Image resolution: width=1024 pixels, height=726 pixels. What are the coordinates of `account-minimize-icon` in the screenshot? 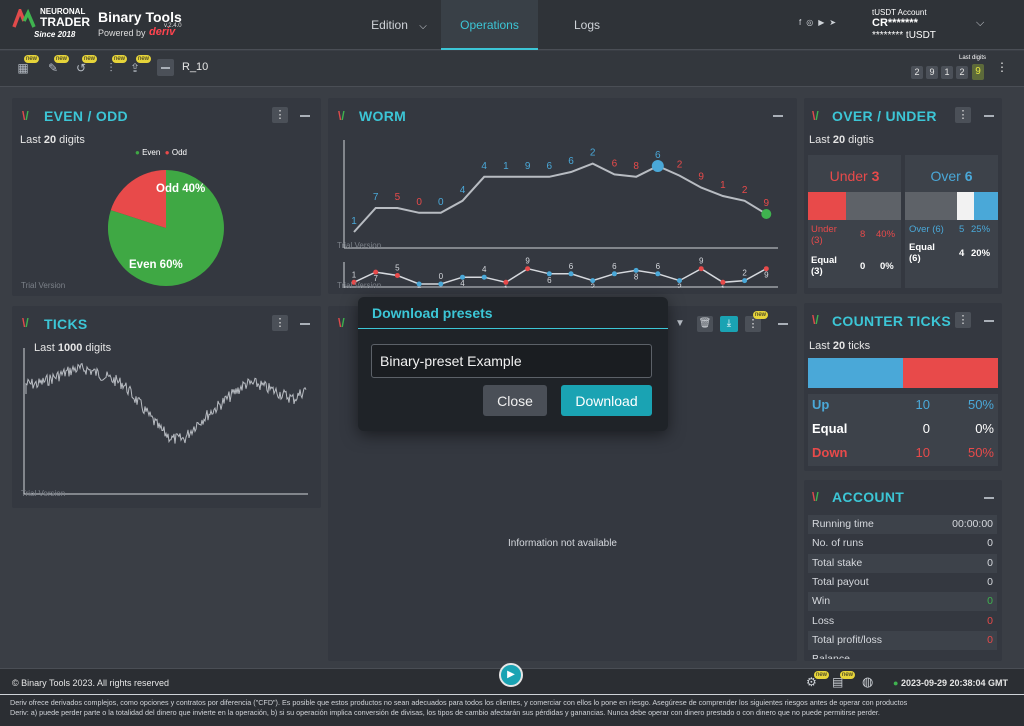 It's located at (989, 498).